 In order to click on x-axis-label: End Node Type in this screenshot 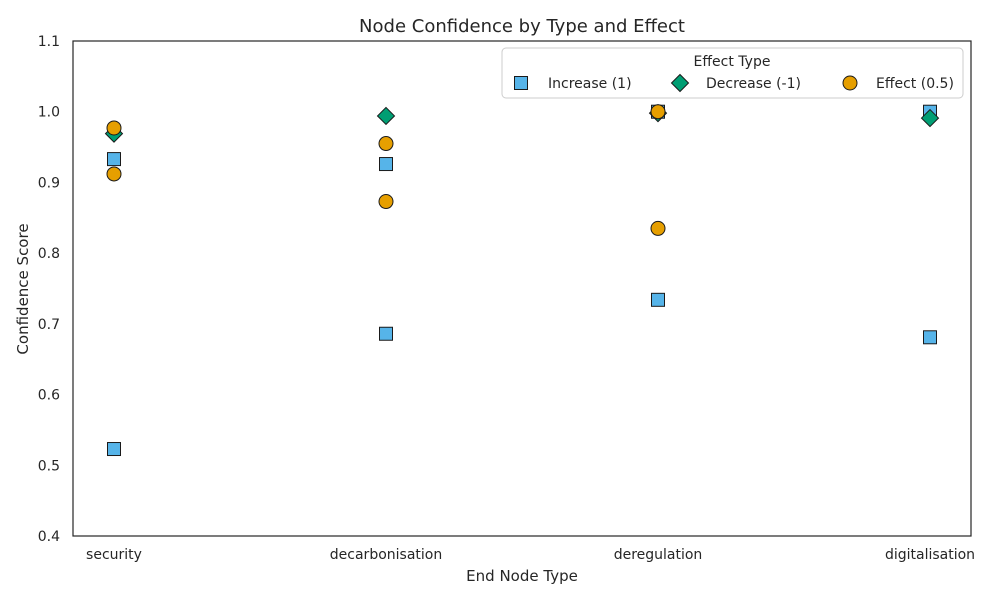, I will do `click(522, 576)`.